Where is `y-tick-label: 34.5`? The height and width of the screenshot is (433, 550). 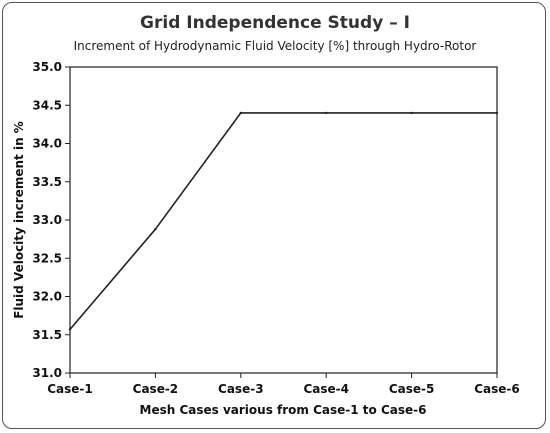 y-tick-label: 34.5 is located at coordinates (47, 105).